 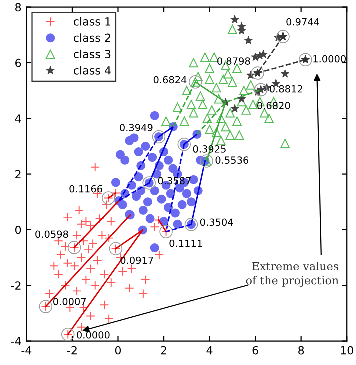 What do you see at coordinates (330, 59) in the screenshot?
I see `annotation: 1.0000` at bounding box center [330, 59].